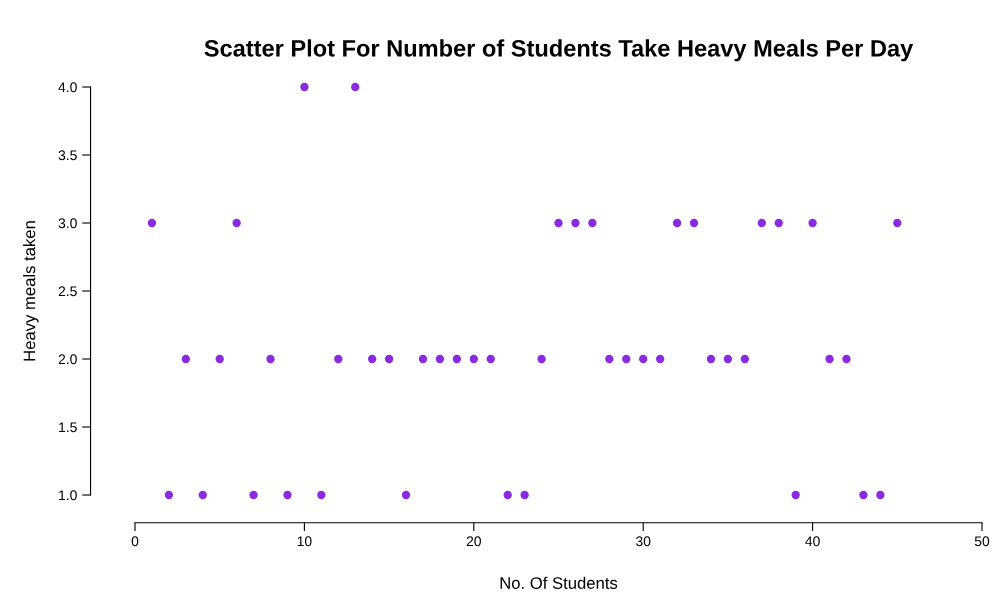 This screenshot has width=1002, height=608. What do you see at coordinates (982, 541) in the screenshot?
I see `x-tick-label: 50` at bounding box center [982, 541].